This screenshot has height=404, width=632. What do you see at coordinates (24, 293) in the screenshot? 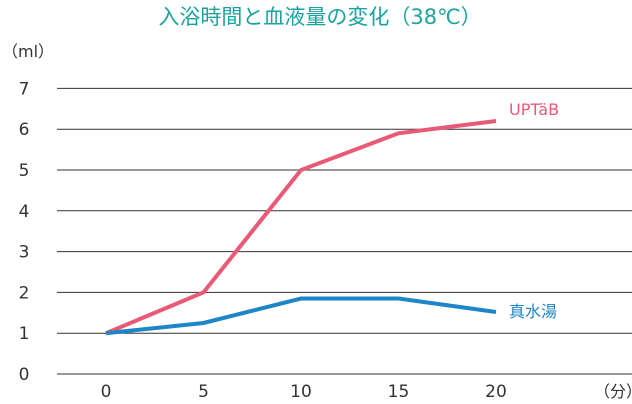
I see `y-tick-label: 2` at bounding box center [24, 293].